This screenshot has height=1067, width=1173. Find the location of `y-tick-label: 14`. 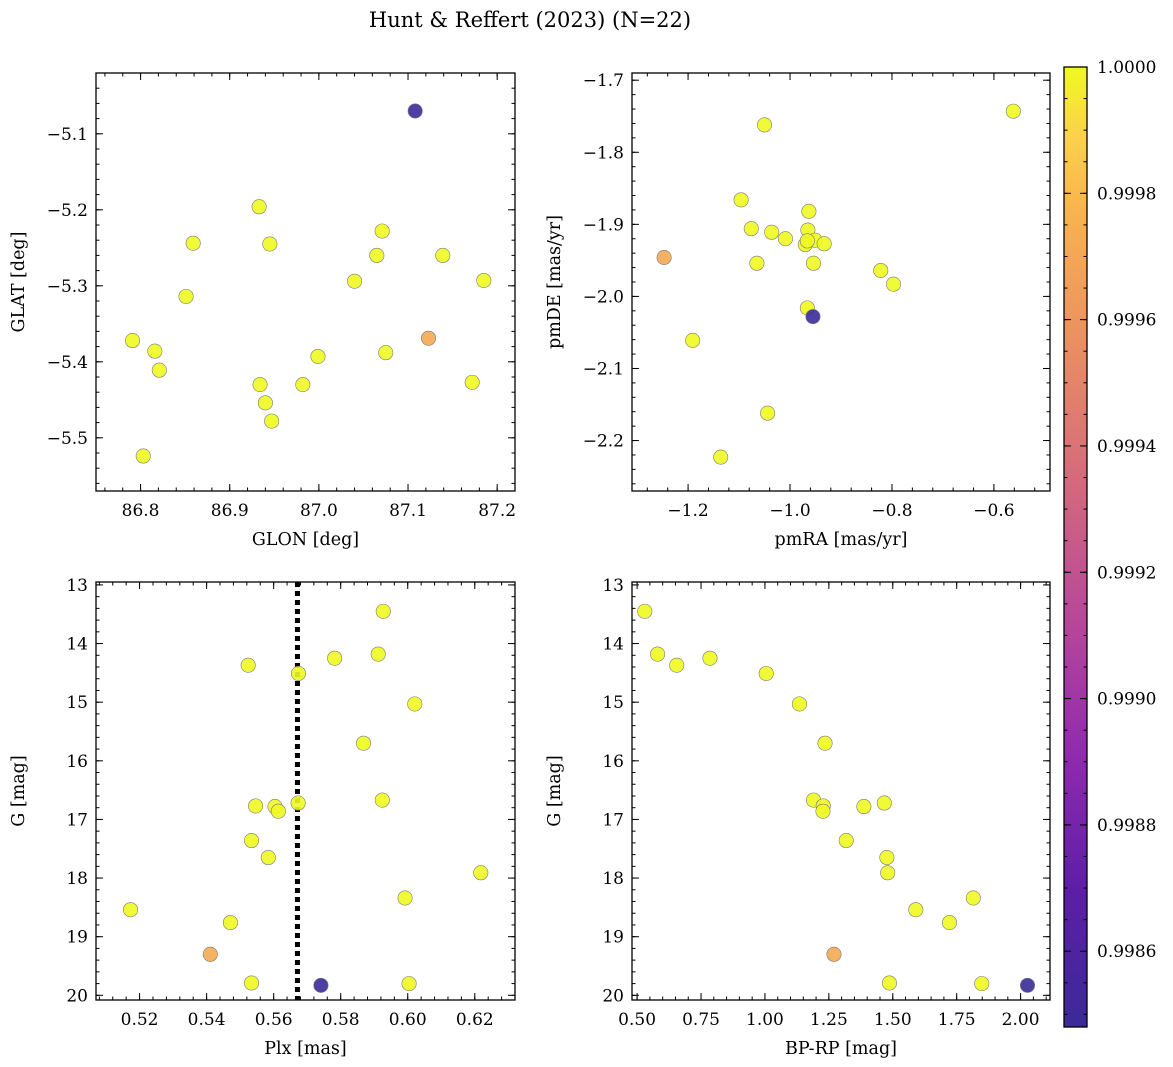

y-tick-label: 14 is located at coordinates (613, 645).